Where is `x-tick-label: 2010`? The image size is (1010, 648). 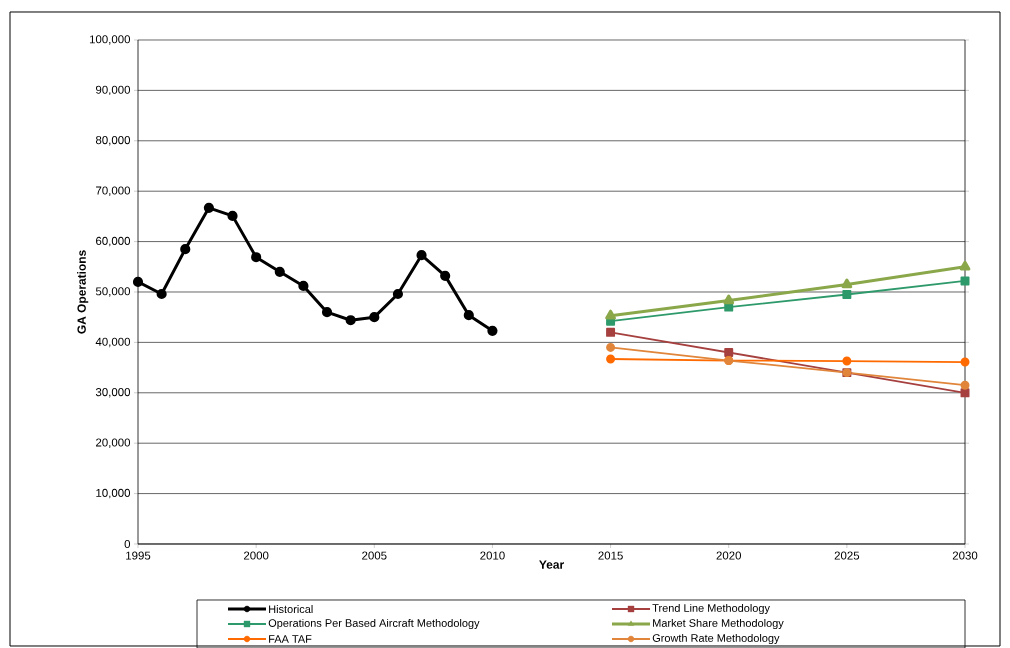 x-tick-label: 2010 is located at coordinates (492, 555).